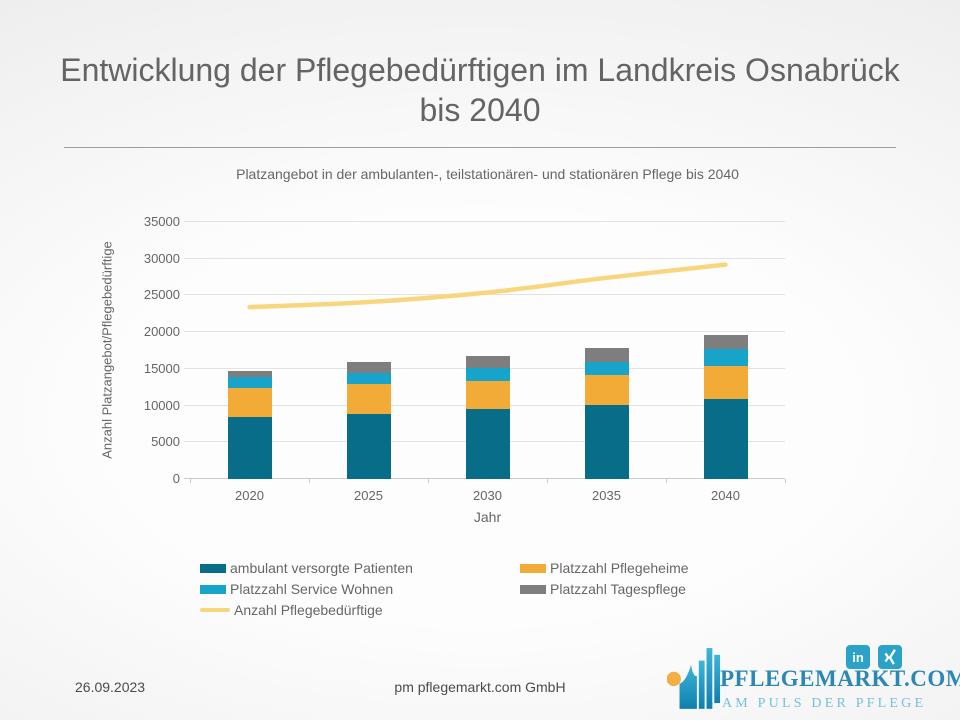  I want to click on legend-item: Platzzahl Tagespflege, so click(603, 589).